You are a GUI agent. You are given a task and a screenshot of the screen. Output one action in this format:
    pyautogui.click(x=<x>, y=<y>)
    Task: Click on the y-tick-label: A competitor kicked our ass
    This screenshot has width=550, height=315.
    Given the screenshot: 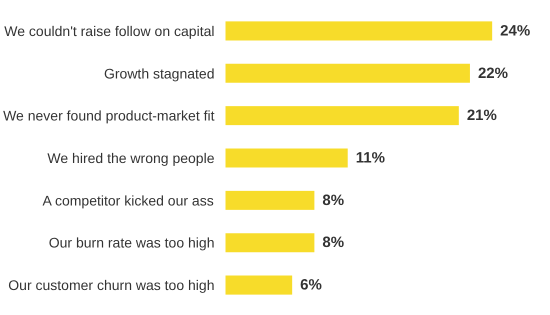 What is the action you would take?
    pyautogui.click(x=128, y=200)
    